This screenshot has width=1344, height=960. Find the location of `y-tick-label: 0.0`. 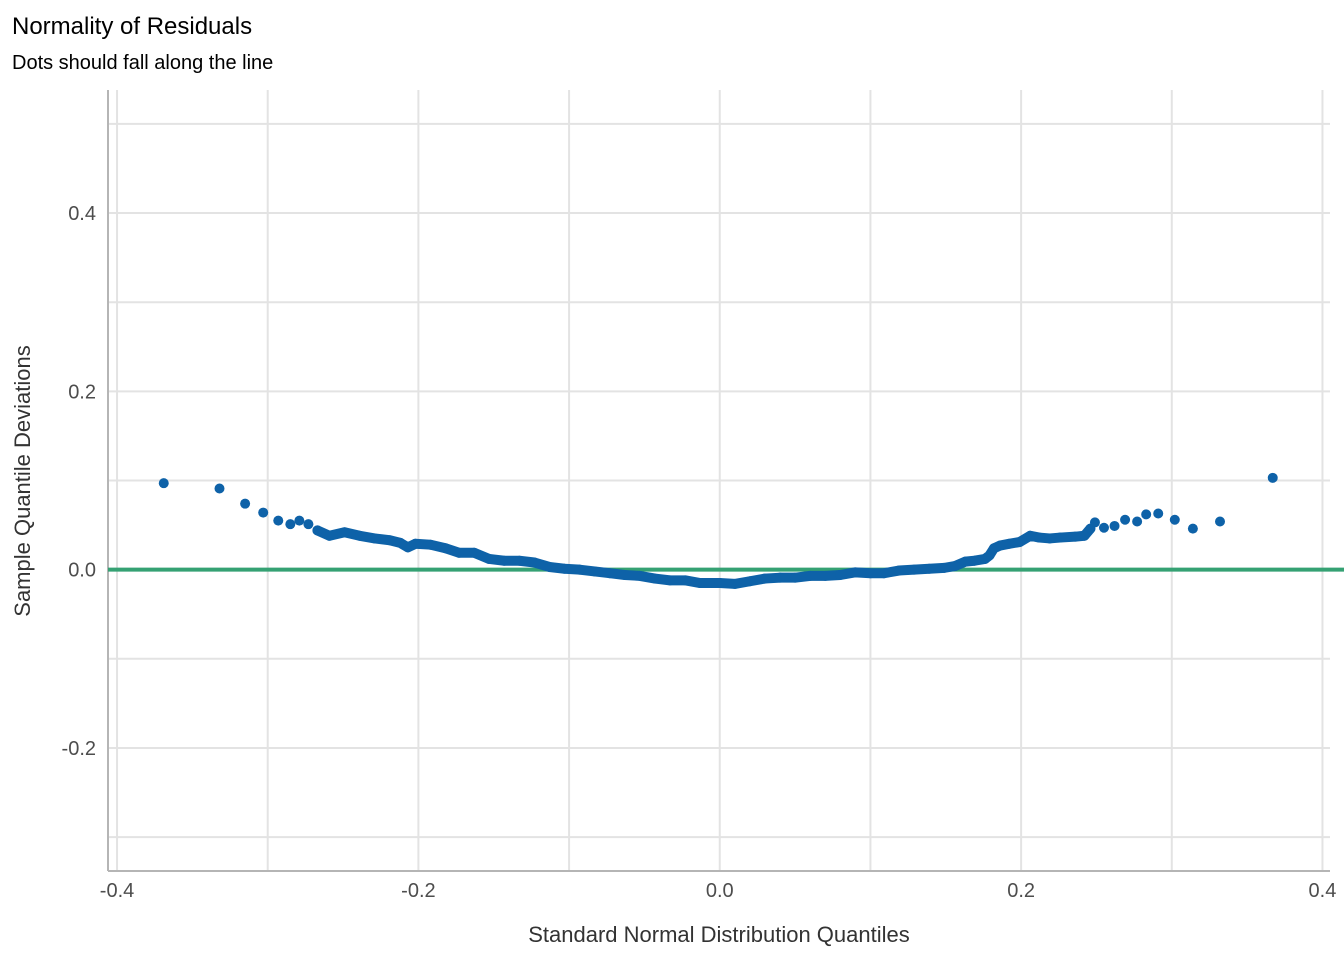

y-tick-label: 0.0 is located at coordinates (82, 571).